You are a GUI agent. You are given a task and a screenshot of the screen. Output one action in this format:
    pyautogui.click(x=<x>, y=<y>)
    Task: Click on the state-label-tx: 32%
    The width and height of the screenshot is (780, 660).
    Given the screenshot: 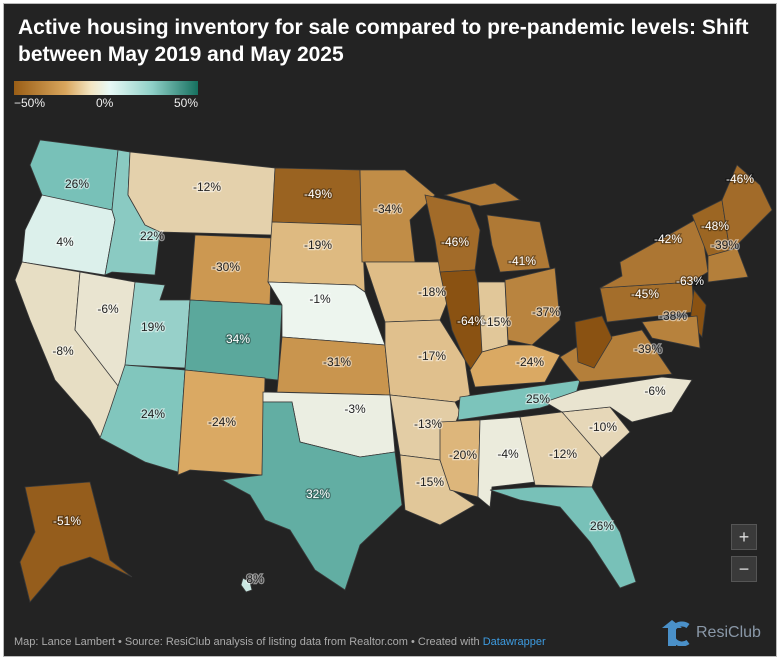 What is the action you would take?
    pyautogui.click(x=318, y=494)
    